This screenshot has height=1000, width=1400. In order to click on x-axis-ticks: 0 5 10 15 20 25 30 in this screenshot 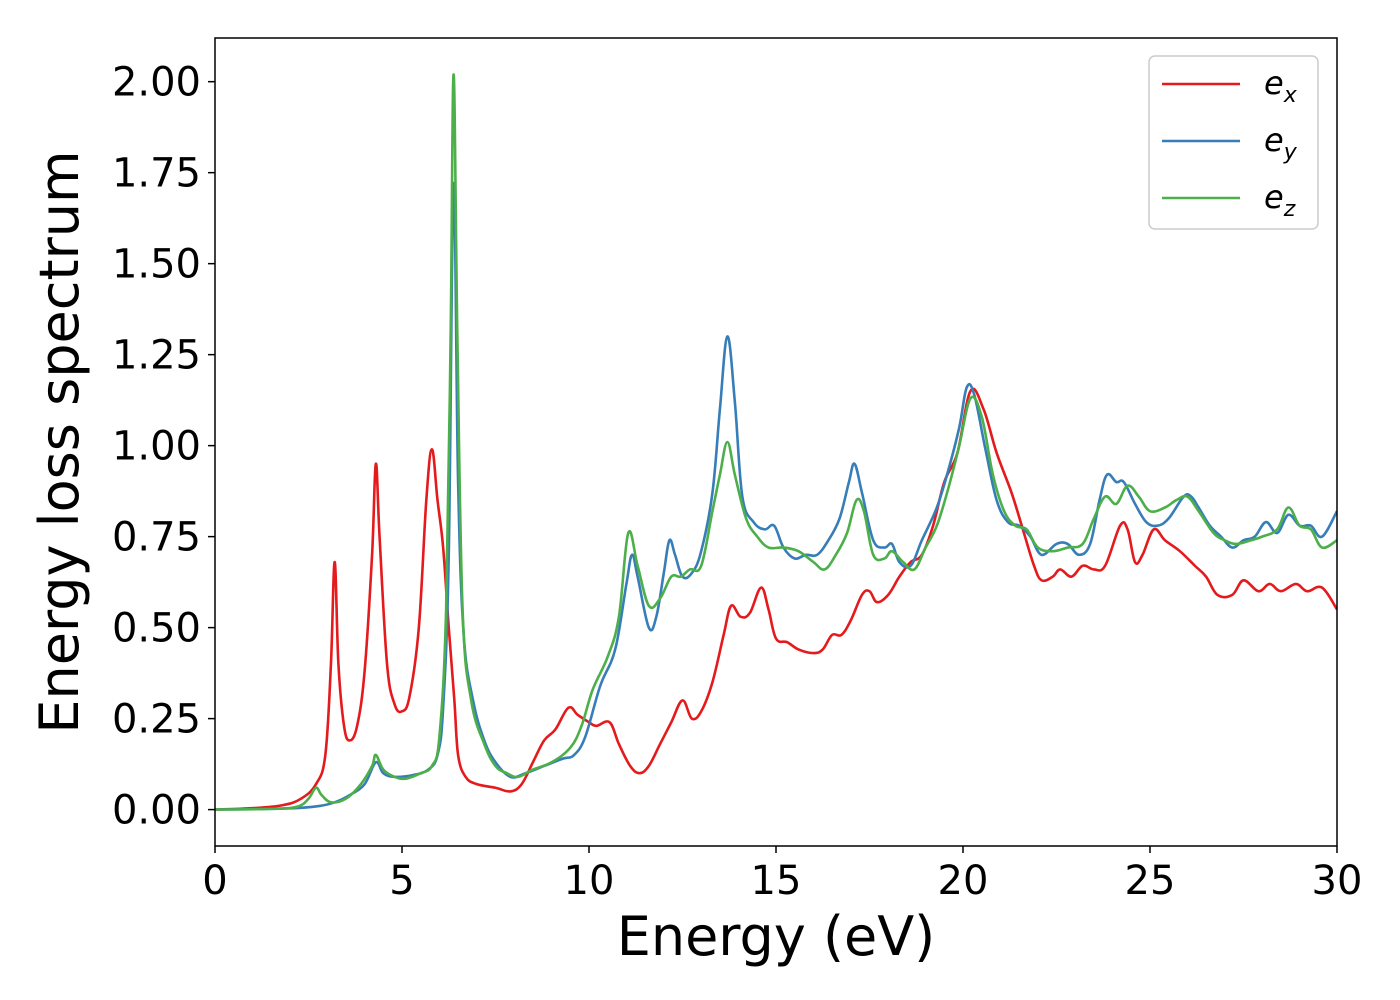, I will do `click(782, 875)`.